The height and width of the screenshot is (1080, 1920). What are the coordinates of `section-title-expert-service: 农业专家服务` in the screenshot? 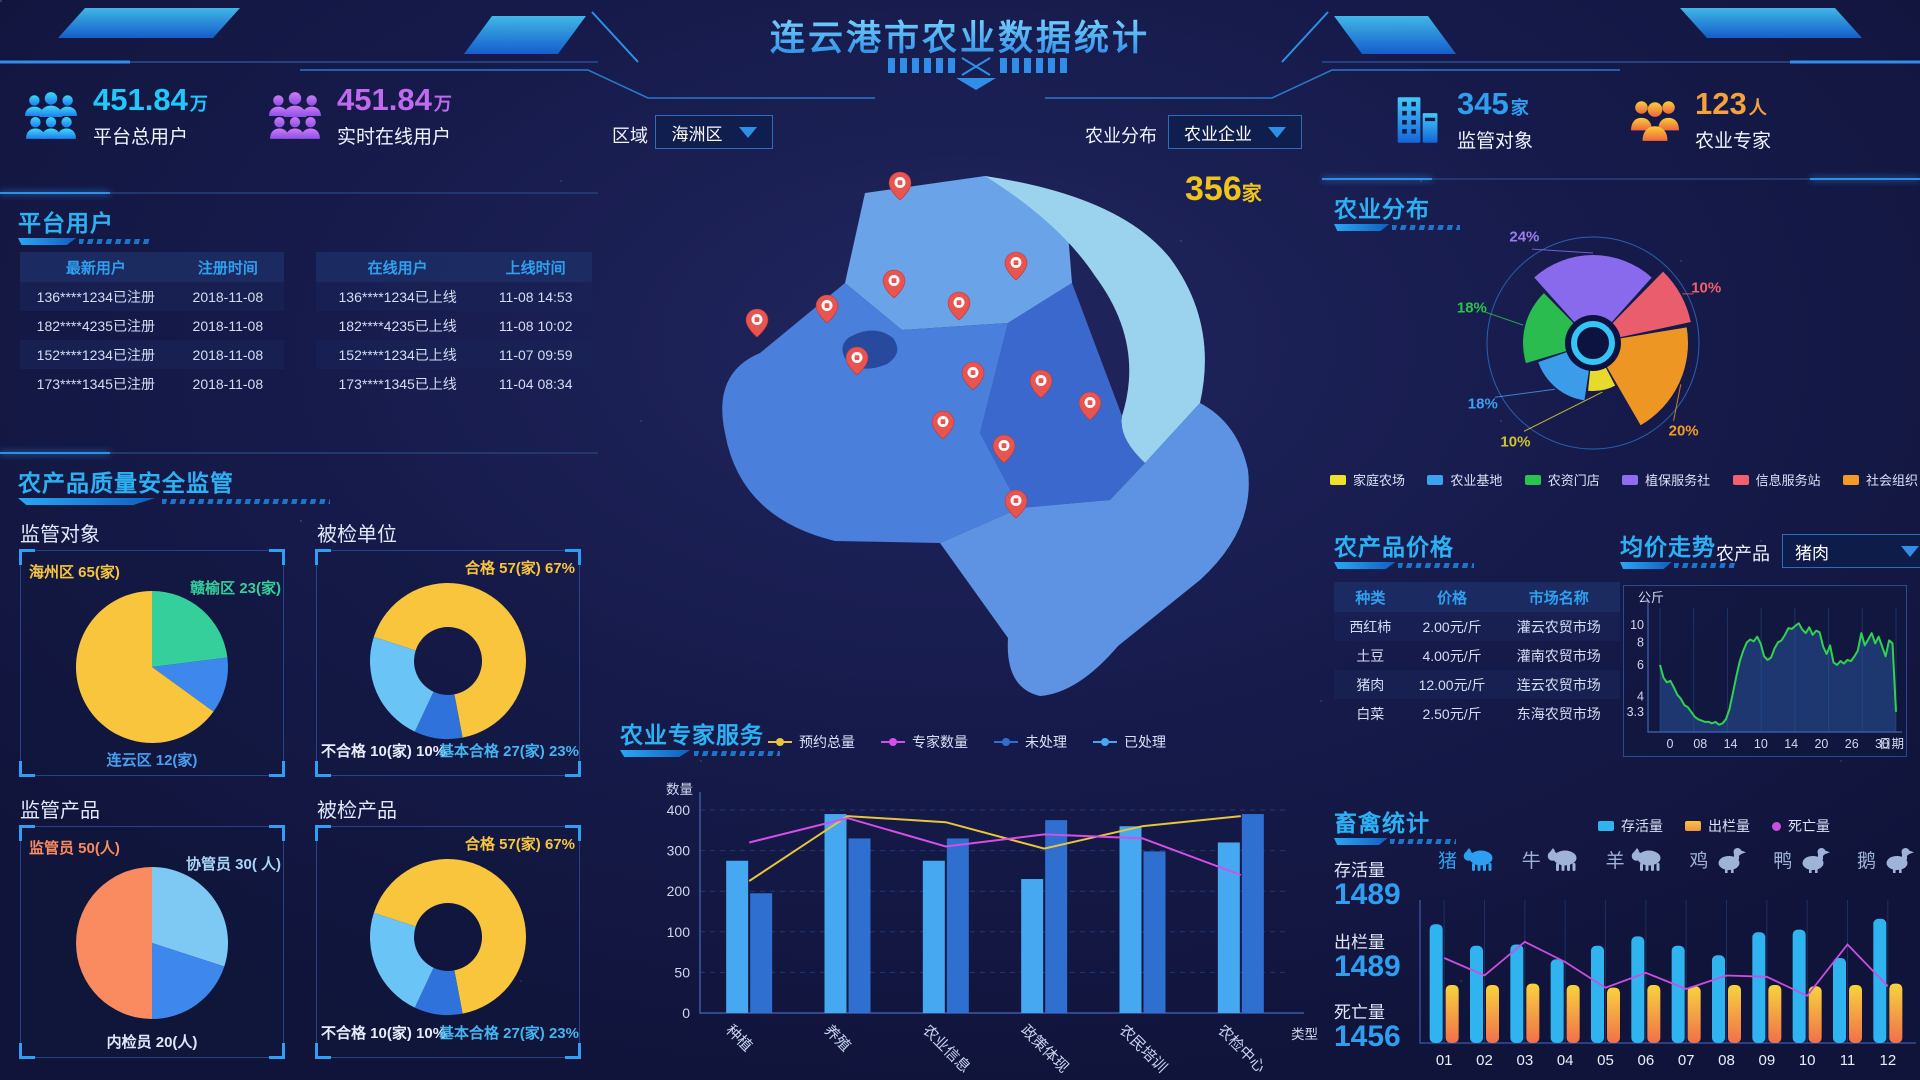 It's located at (692, 735).